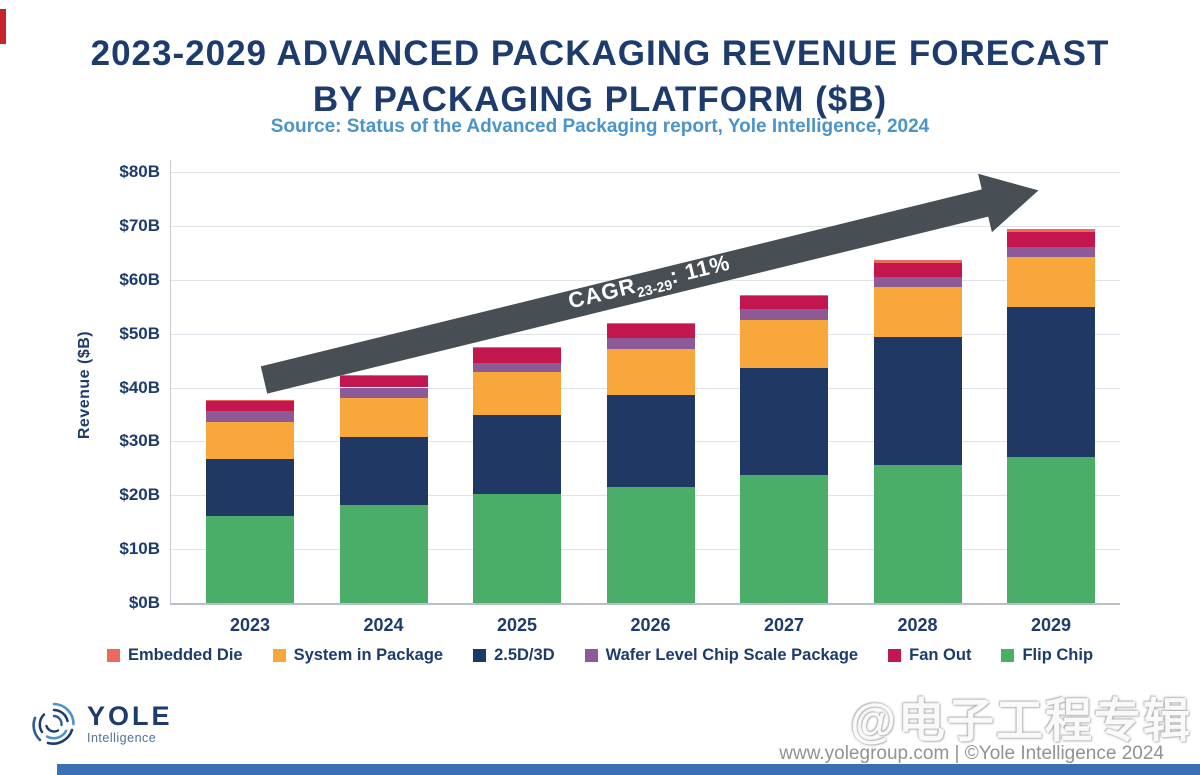 The width and height of the screenshot is (1200, 775). I want to click on bar-segment-flip-chip-2025, so click(517, 548).